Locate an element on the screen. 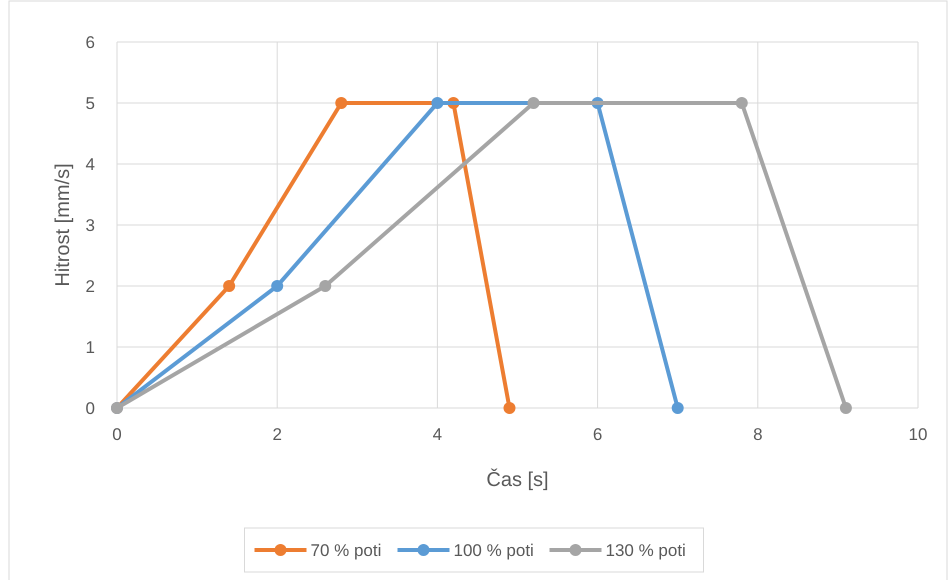 This screenshot has height=580, width=948. y-tick-label: 0 is located at coordinates (90, 408).